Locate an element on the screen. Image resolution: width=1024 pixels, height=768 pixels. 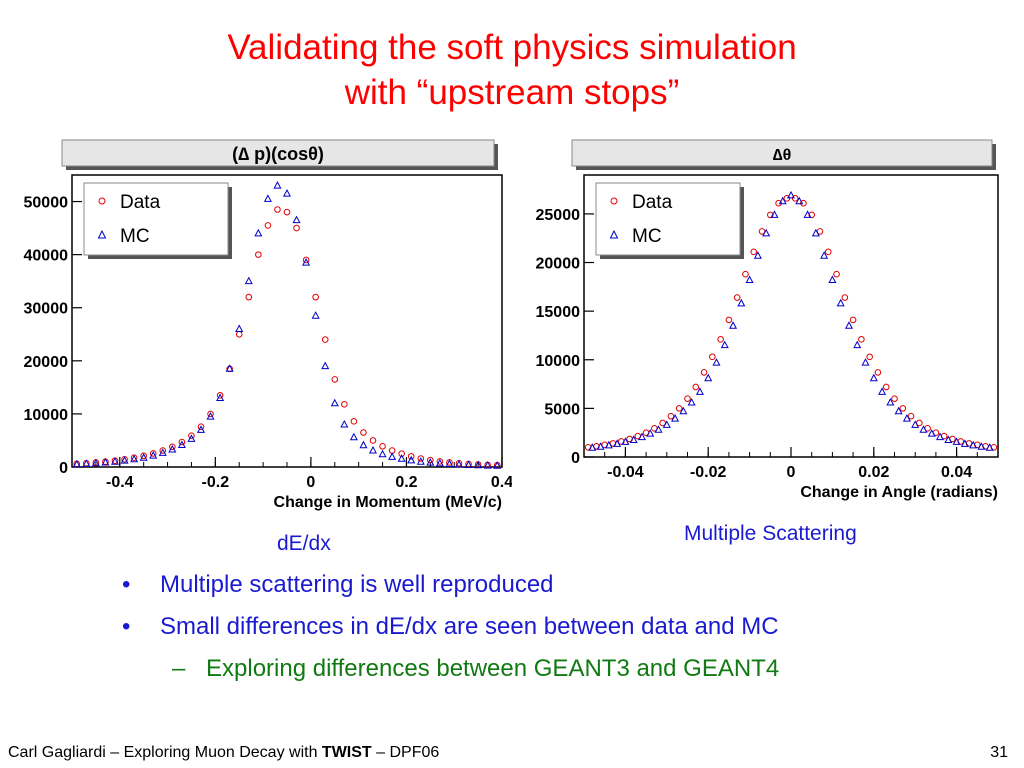
y-tick-label: 10000 is located at coordinates (558, 361).